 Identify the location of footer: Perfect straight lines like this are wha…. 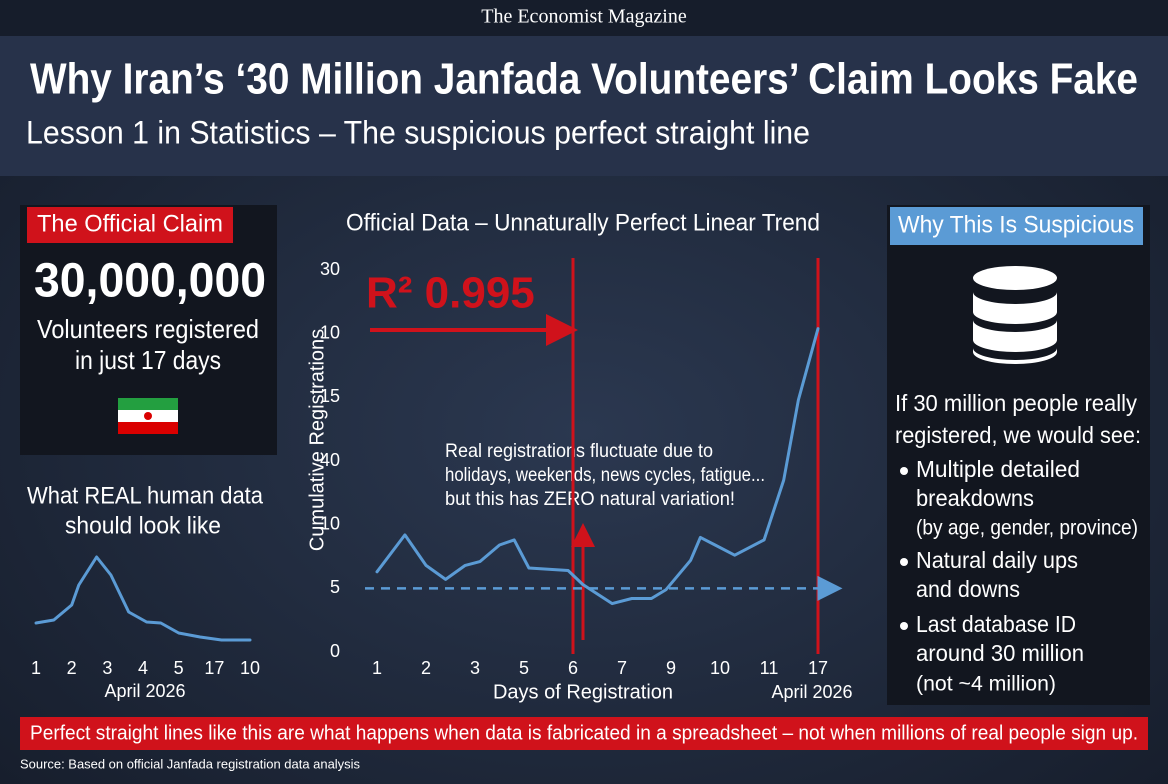
(584, 733).